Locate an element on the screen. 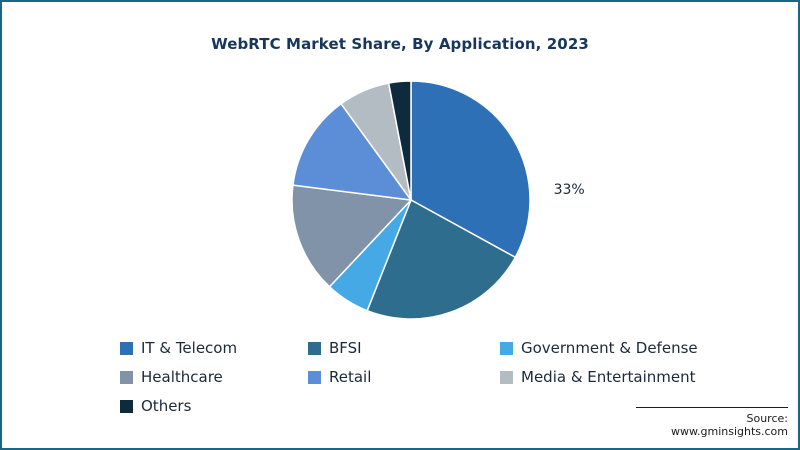 The width and height of the screenshot is (800, 450). pie-slice-others is located at coordinates (399, 140).